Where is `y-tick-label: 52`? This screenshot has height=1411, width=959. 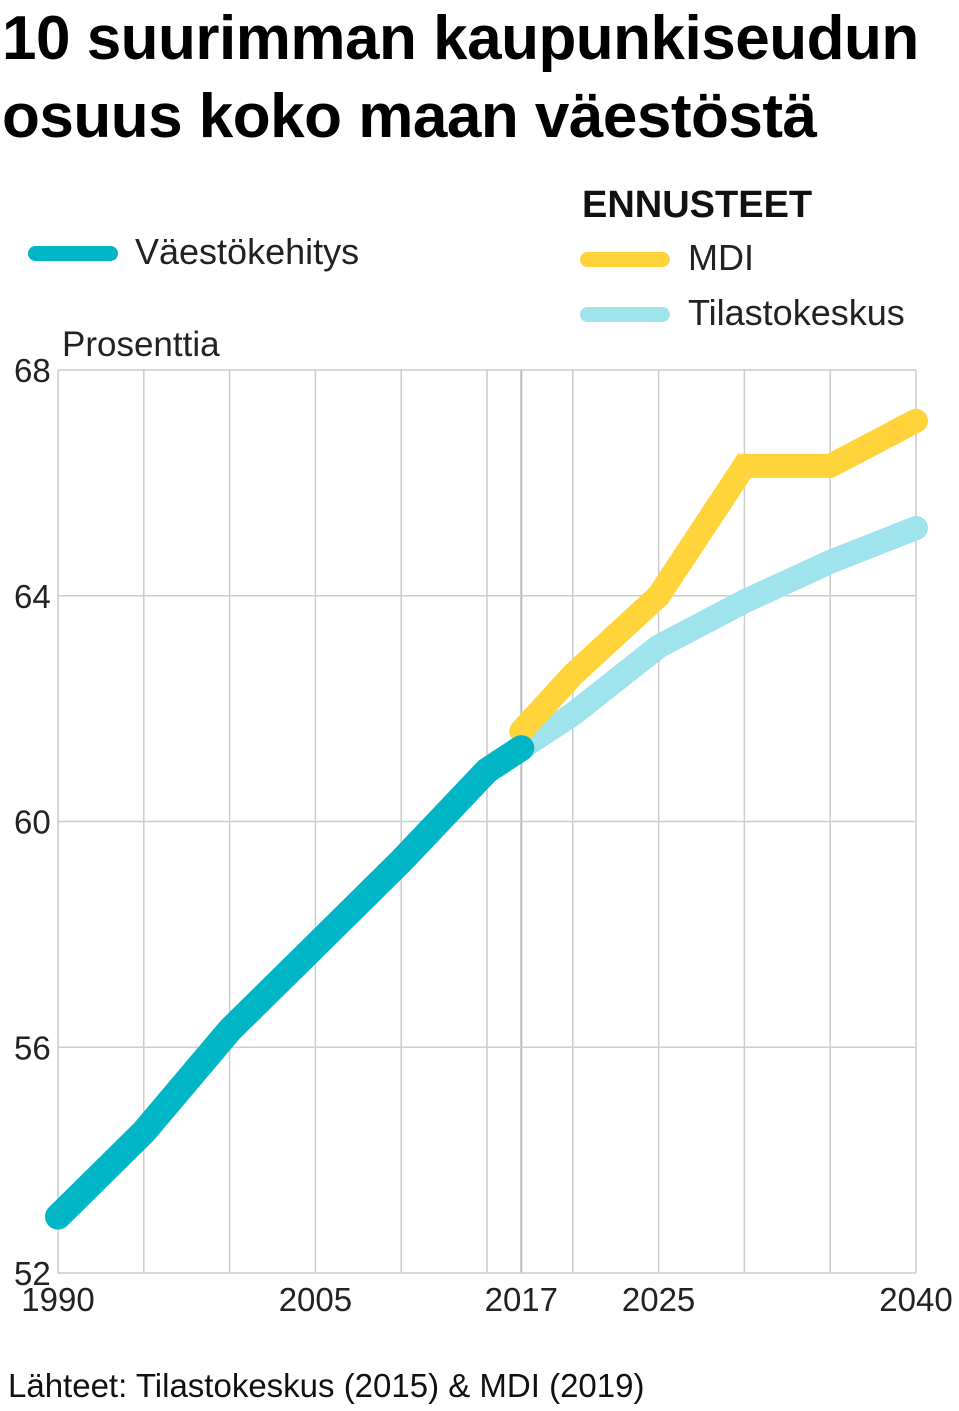
y-tick-label: 52 is located at coordinates (32, 1273).